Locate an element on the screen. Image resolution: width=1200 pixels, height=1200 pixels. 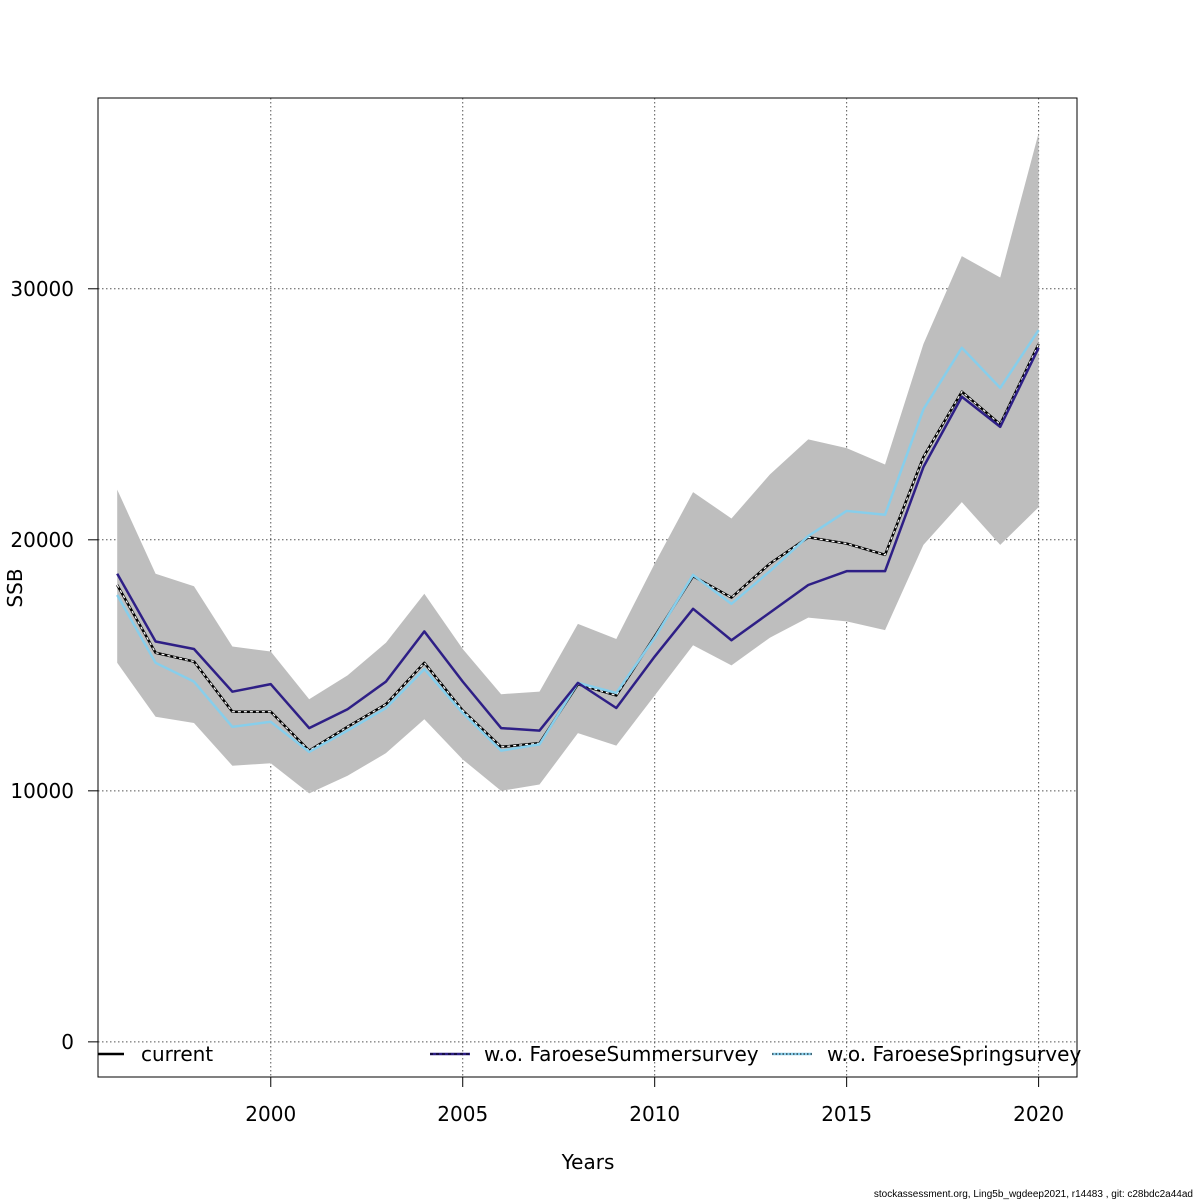
legend-label-w-o-faroesesummersurvey: w.o. FaroeseSummersurvey is located at coordinates (621, 1054).